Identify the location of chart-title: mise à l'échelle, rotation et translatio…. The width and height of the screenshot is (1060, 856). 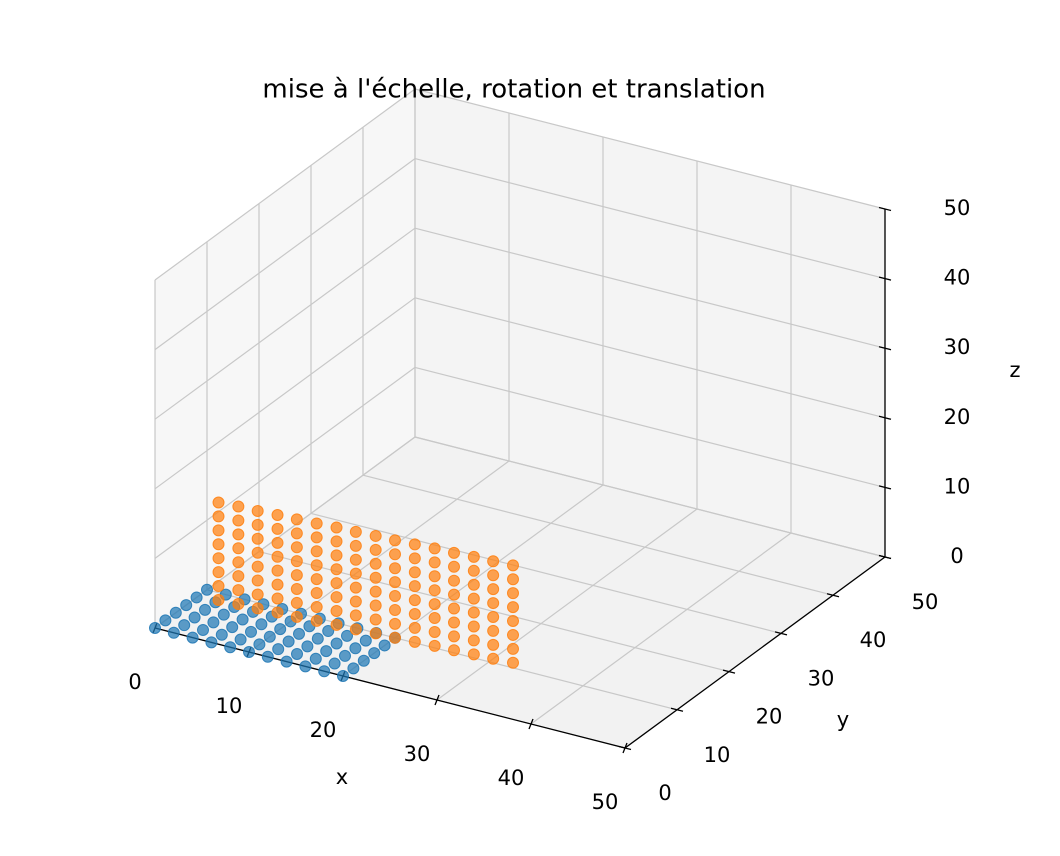
(513, 90).